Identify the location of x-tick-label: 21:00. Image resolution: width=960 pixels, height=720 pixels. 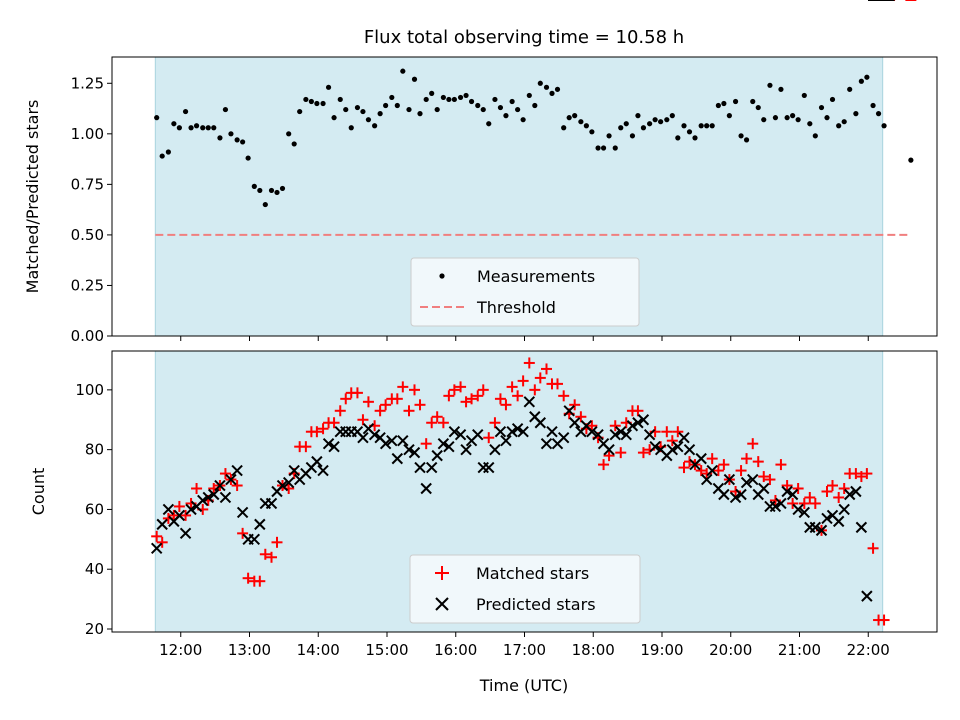
(799, 650).